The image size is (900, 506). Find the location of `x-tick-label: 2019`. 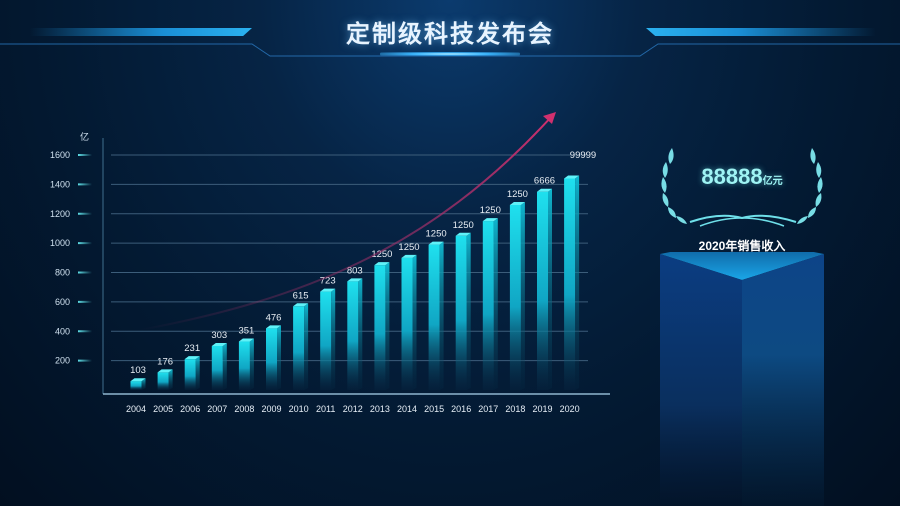

x-tick-label: 2019 is located at coordinates (542, 409).